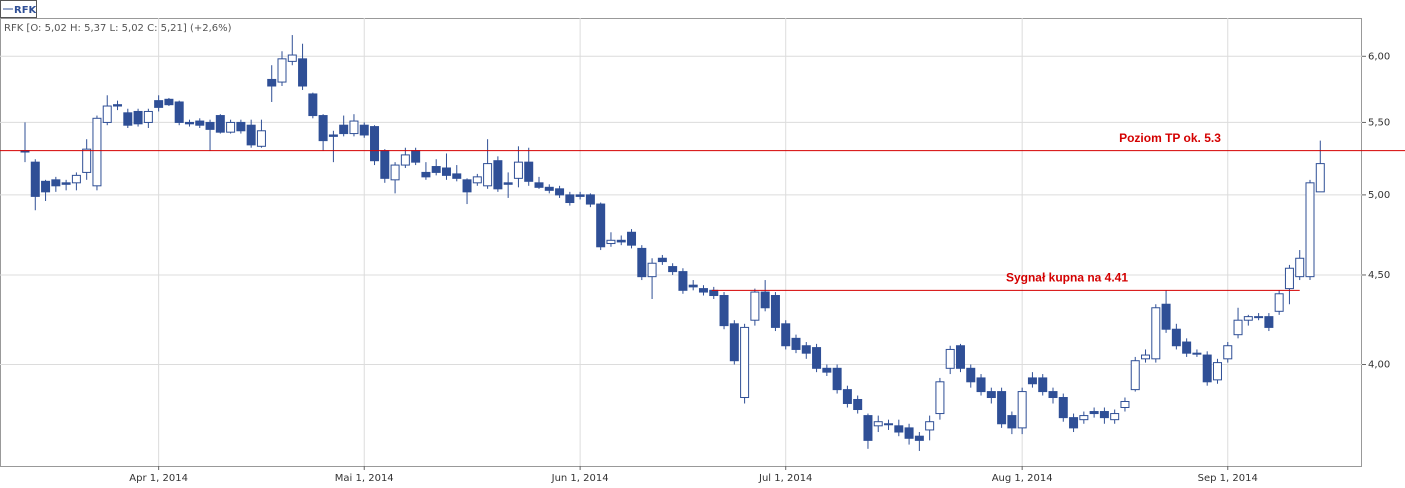  I want to click on y-tick-label: 4,50, so click(1379, 275).